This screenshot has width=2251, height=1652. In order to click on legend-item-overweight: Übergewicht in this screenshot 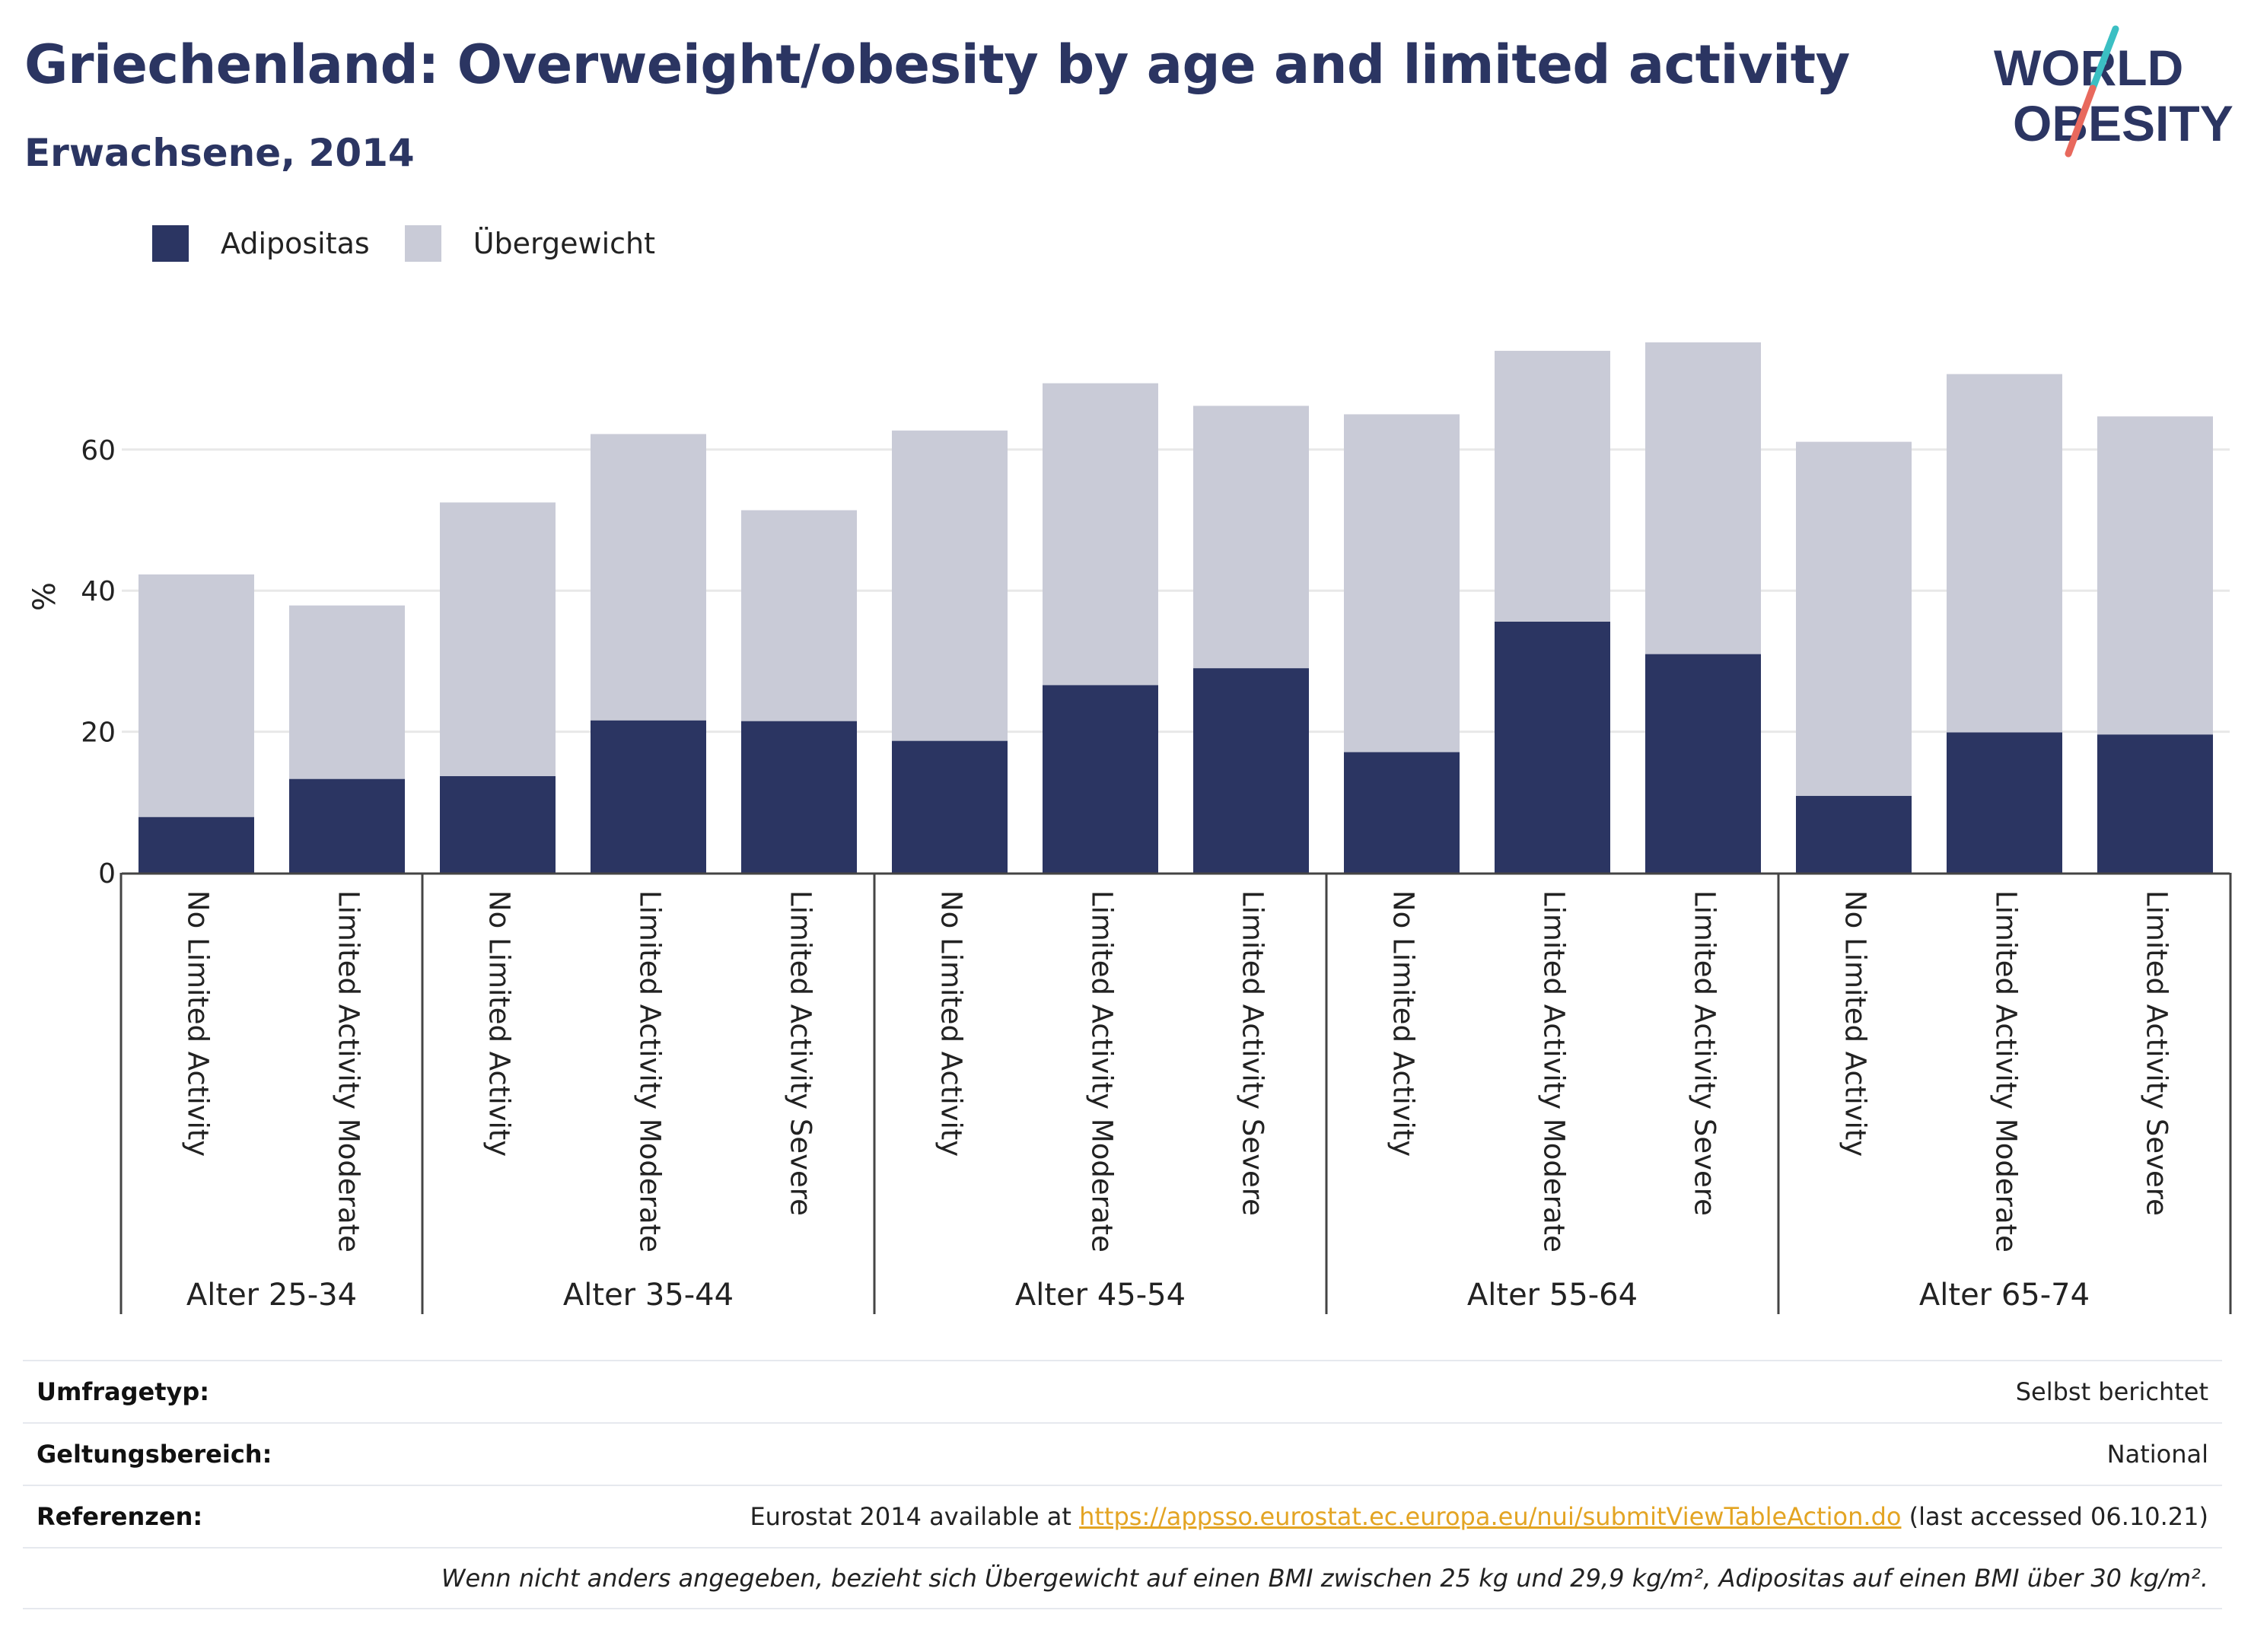, I will do `click(529, 244)`.